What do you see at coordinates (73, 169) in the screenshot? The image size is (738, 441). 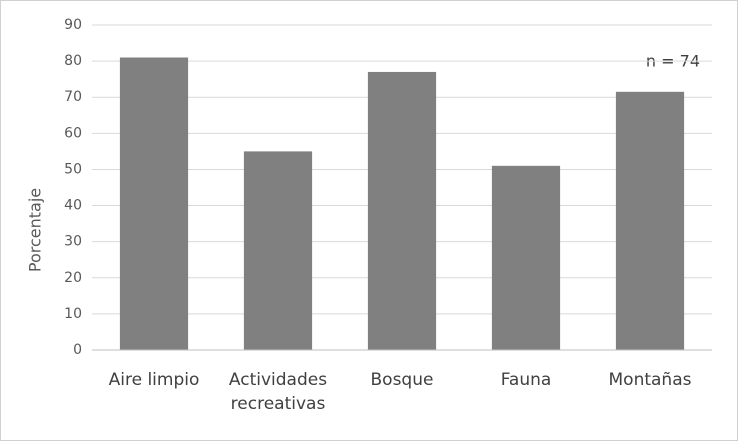 I see `y-tick-label: 50` at bounding box center [73, 169].